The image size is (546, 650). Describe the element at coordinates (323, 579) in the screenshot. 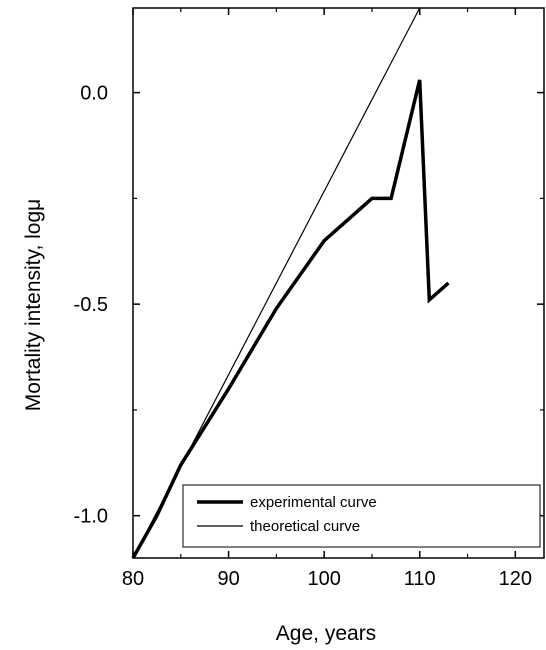

I see `x-tick-label: 100` at that location.